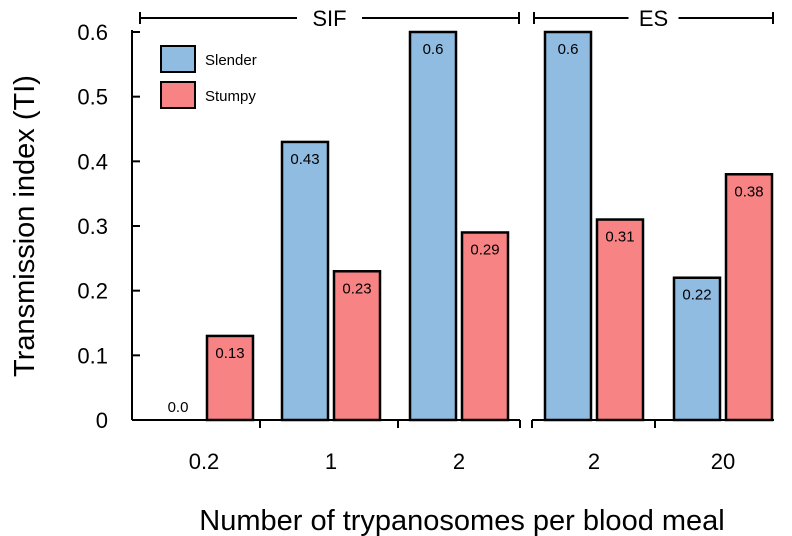  Describe the element at coordinates (619, 237) in the screenshot. I see `bar-data-label: 0.31` at that location.